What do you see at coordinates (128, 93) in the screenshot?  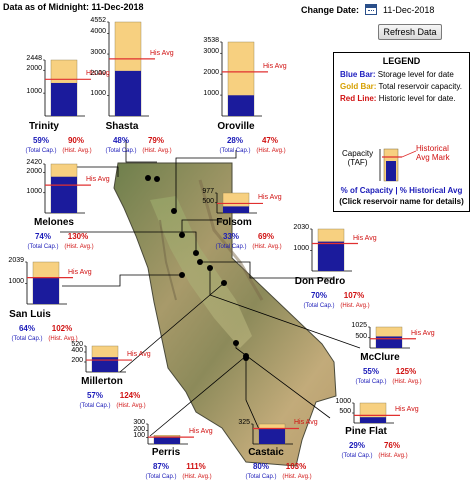 I see `shasta-storage-bar` at bounding box center [128, 93].